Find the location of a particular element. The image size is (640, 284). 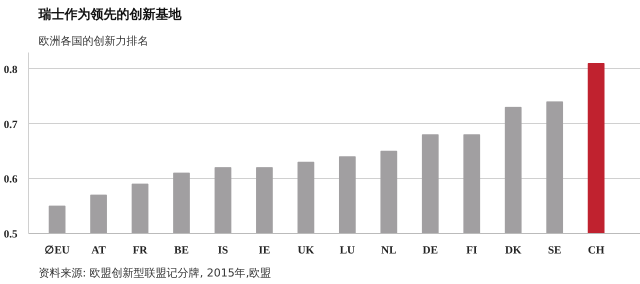

x-tick-label: UK is located at coordinates (306, 250).